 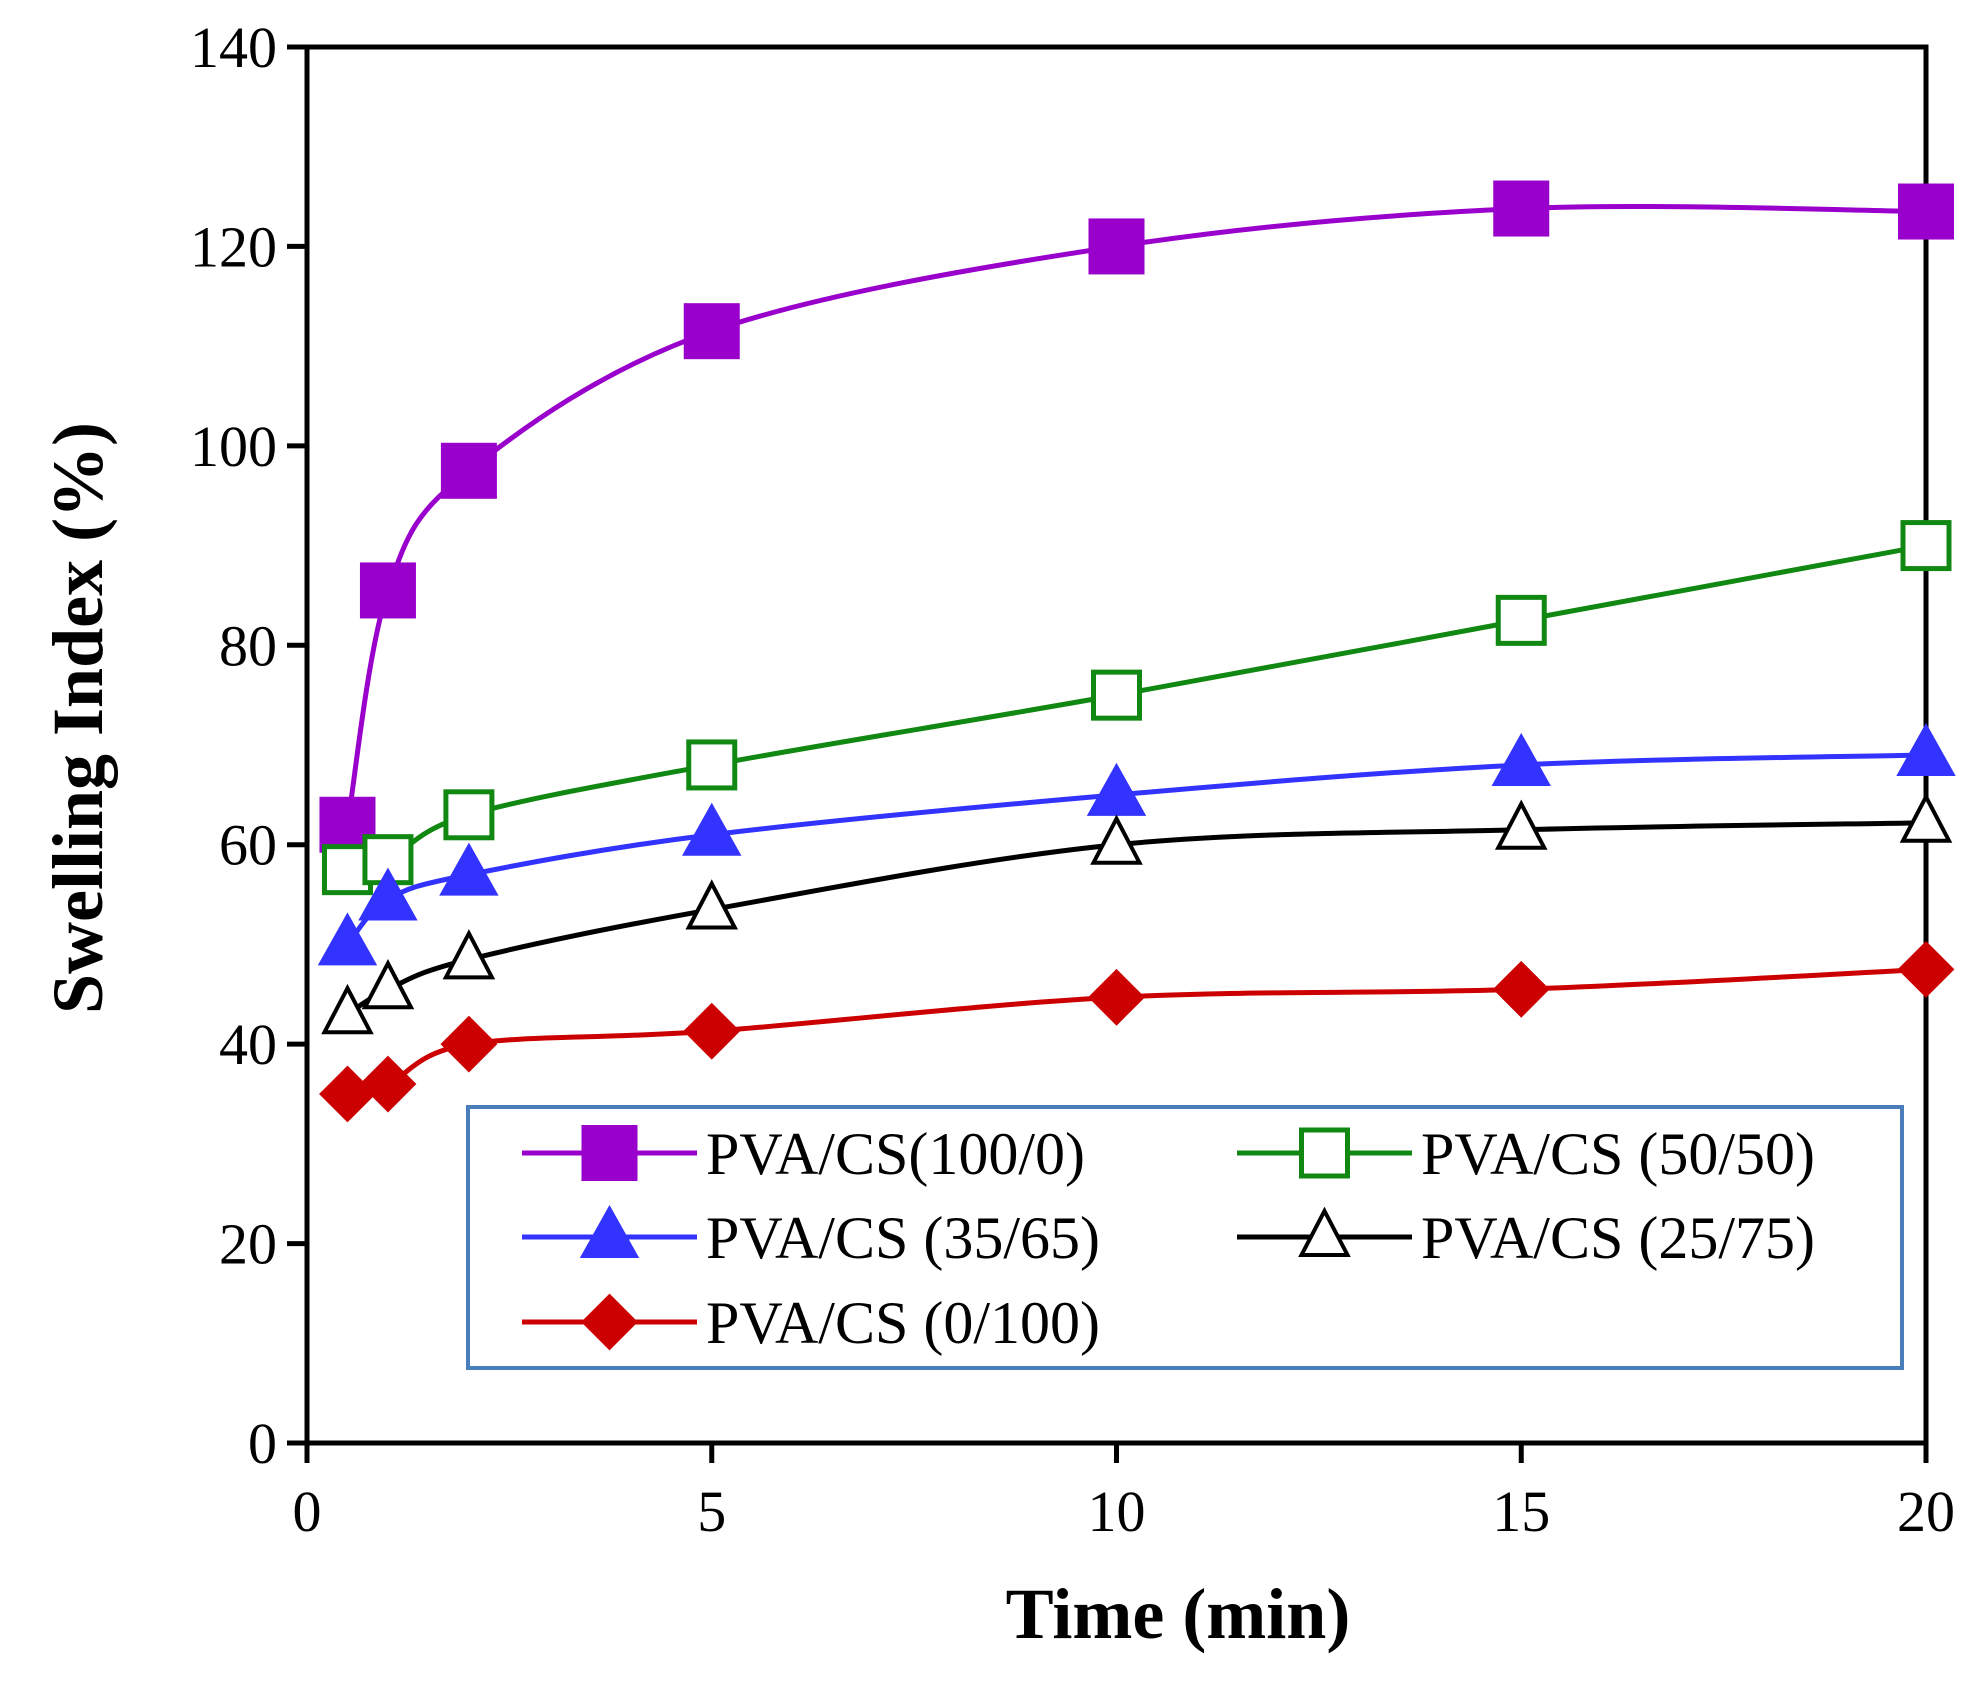 What do you see at coordinates (1618, 1238) in the screenshot?
I see `legend-label: PVA/CS (25/75)` at bounding box center [1618, 1238].